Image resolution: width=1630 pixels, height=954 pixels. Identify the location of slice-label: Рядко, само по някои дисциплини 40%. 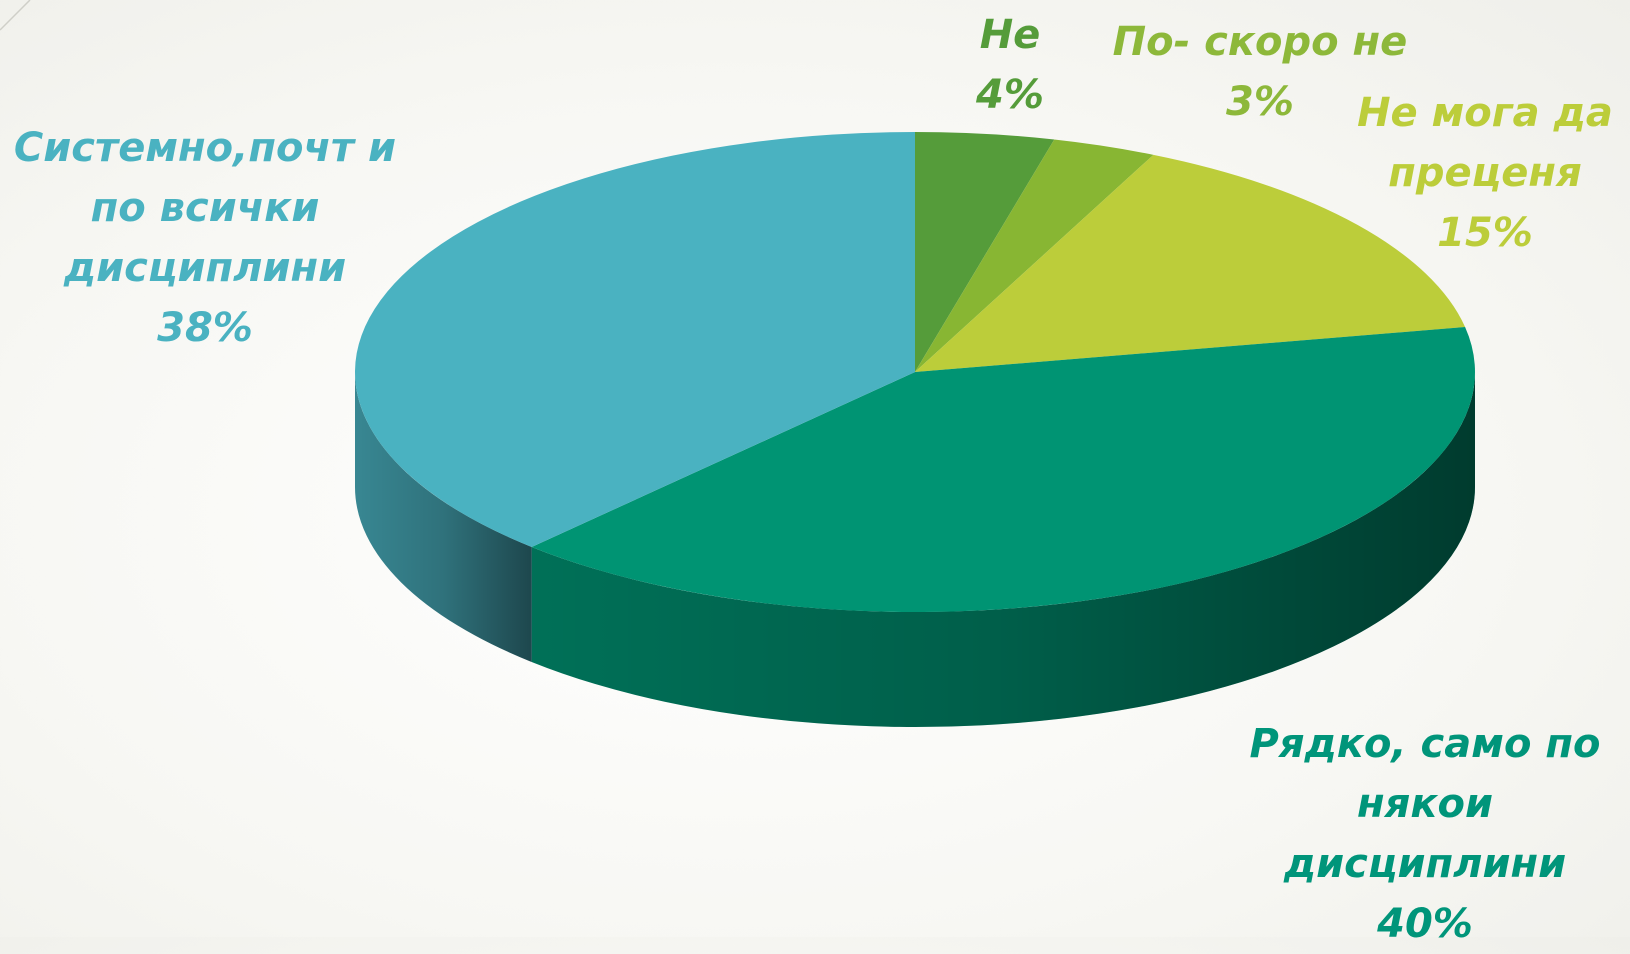
(1425, 834).